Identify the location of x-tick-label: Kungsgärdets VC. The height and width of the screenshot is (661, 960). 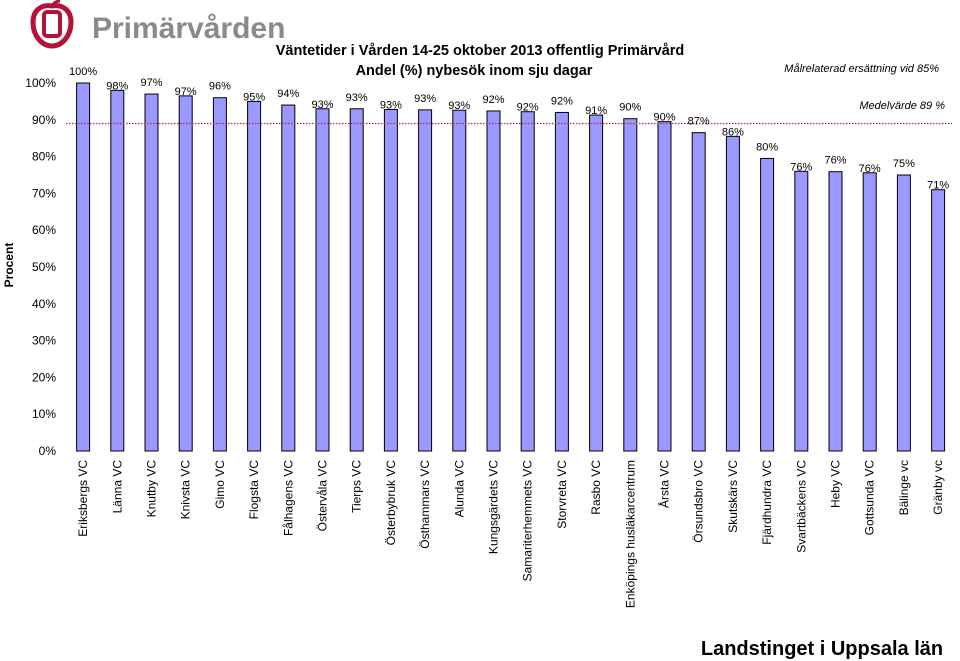
(494, 507).